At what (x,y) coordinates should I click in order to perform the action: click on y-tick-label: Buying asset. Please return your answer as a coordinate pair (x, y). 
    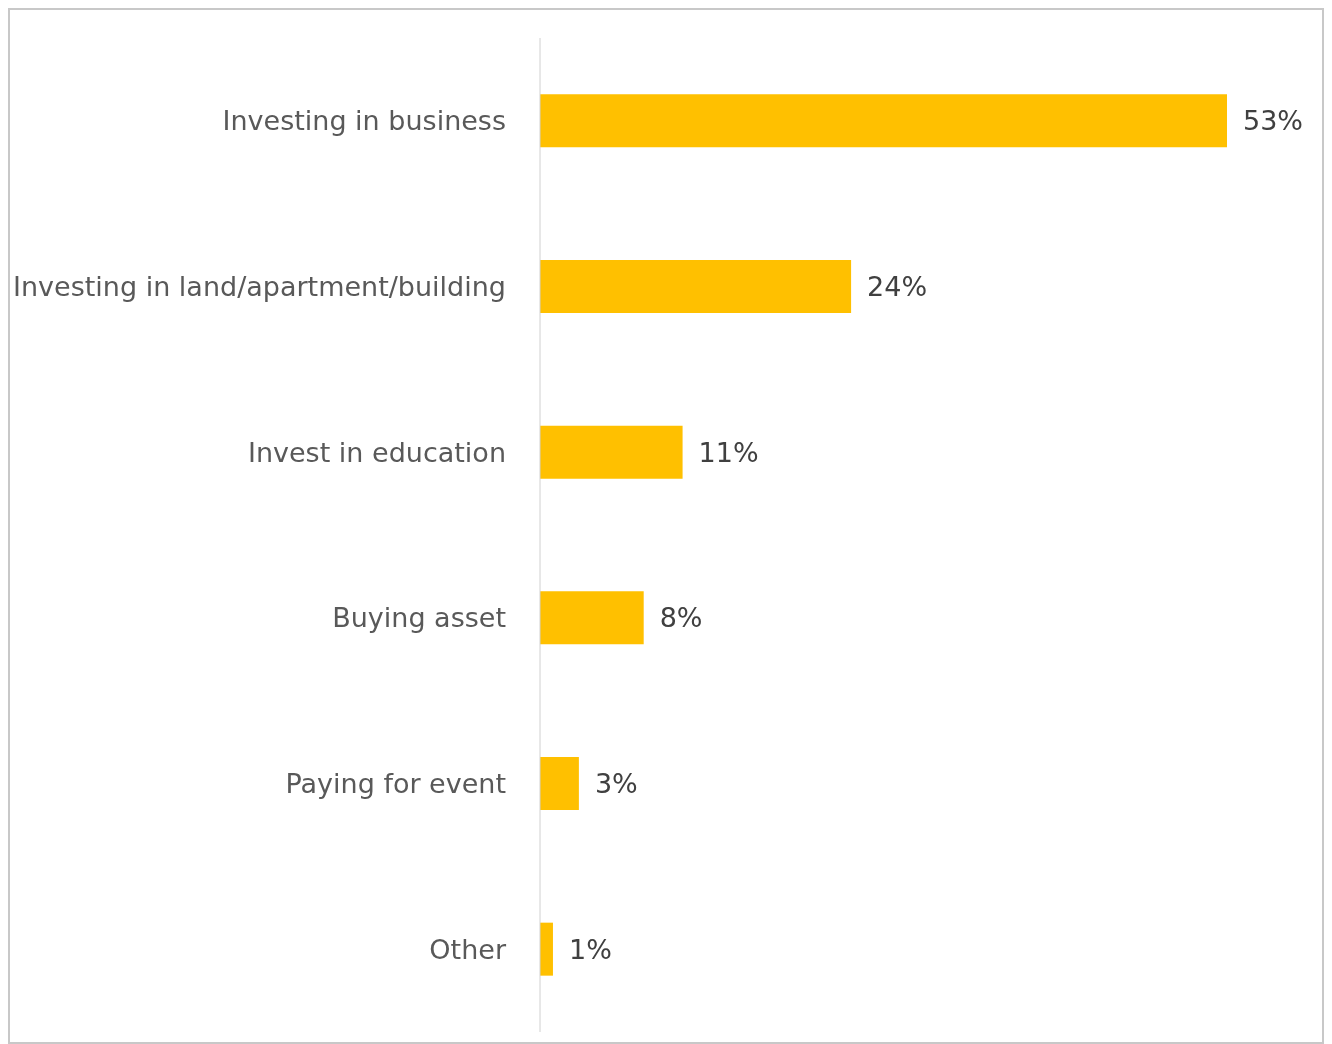
    Looking at the image, I should click on (419, 618).